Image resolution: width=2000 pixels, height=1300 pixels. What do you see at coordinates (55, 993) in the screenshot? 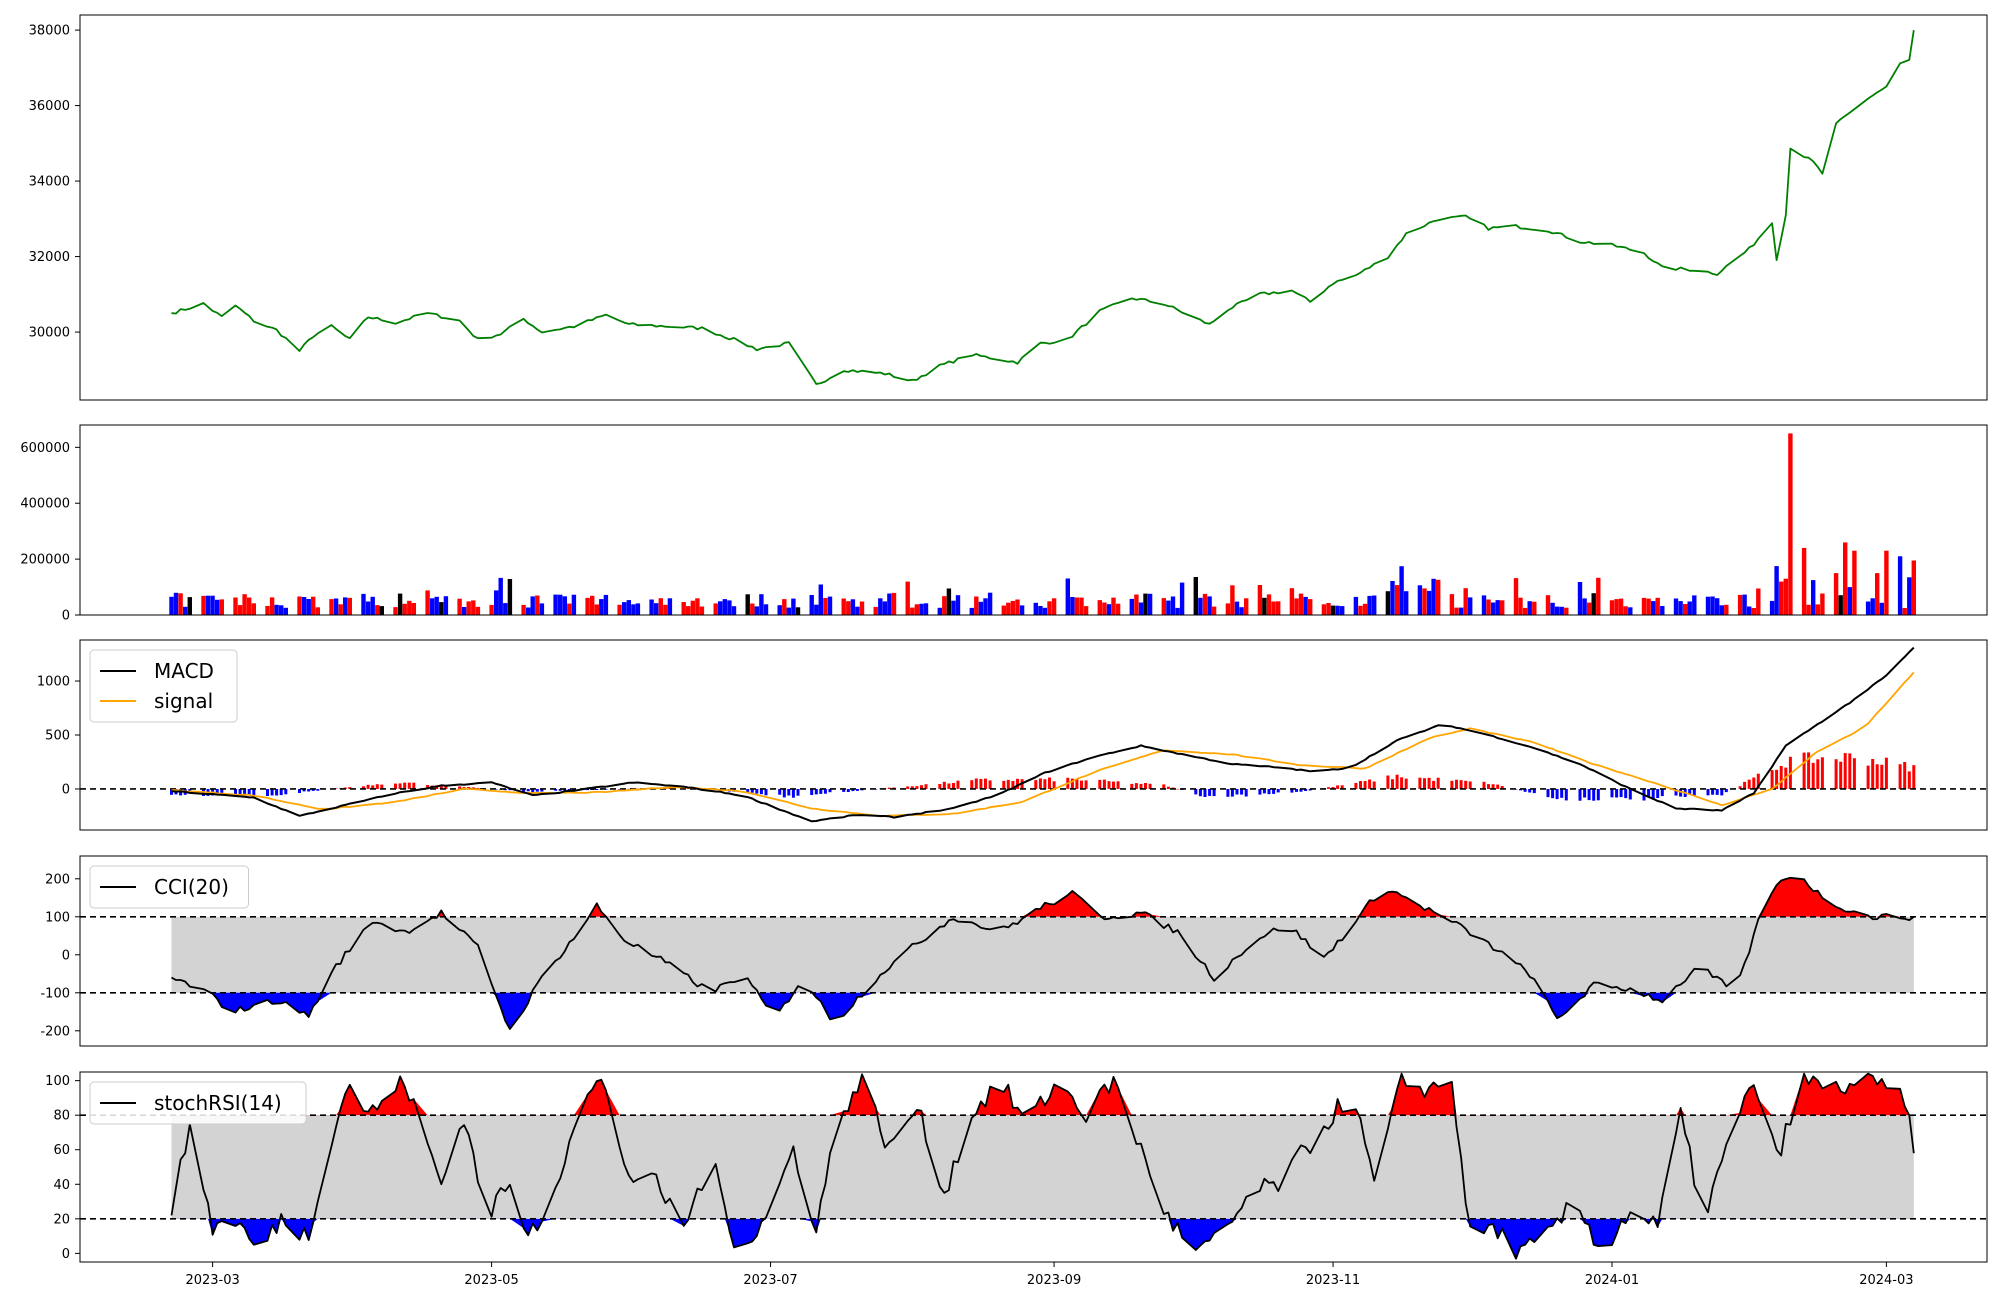
I see `cci-ytick-label: -100` at bounding box center [55, 993].